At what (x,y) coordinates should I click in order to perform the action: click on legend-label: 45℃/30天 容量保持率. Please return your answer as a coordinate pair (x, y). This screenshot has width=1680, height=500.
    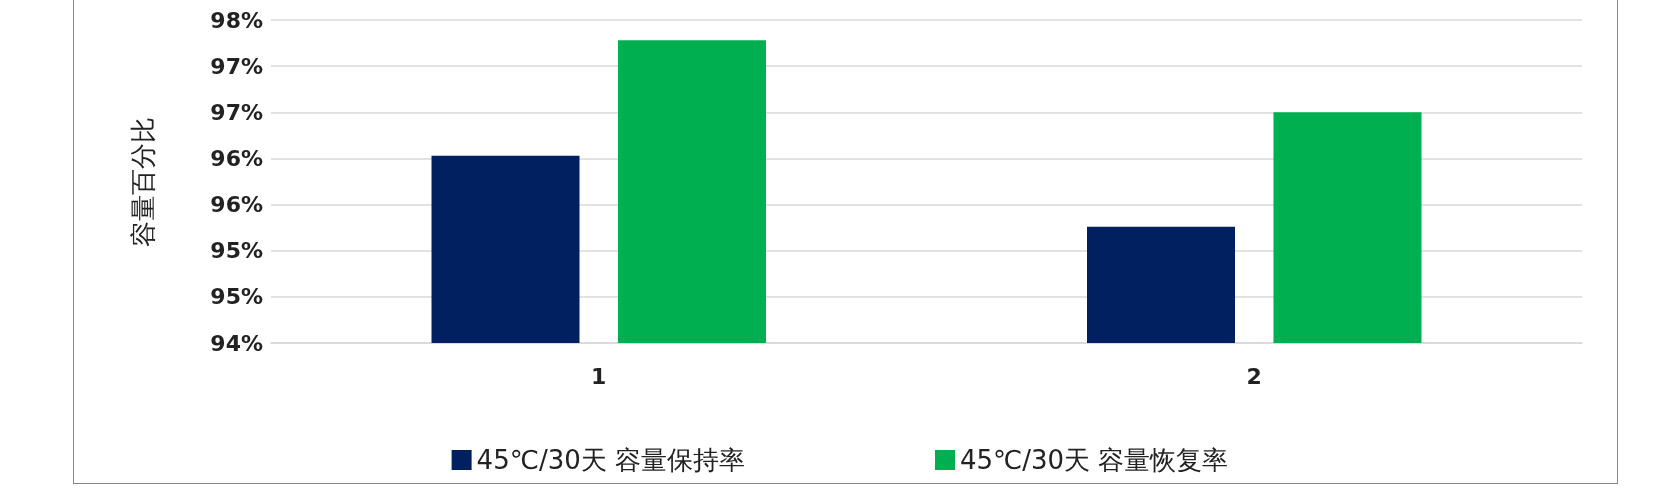
    Looking at the image, I should click on (611, 460).